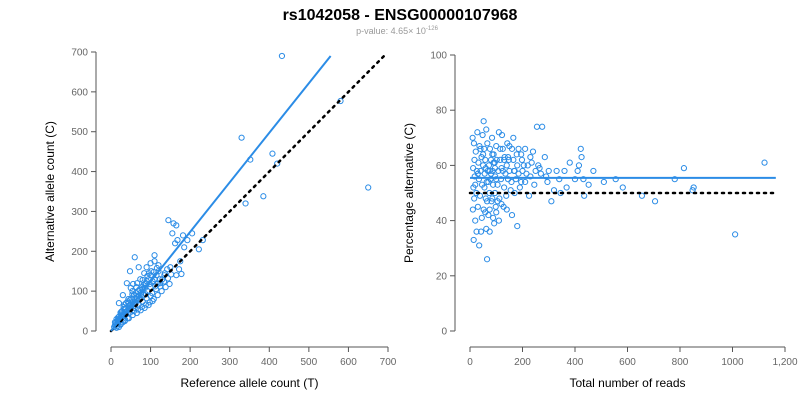 The width and height of the screenshot is (800, 400). I want to click on p-value-label: p-value: 4.65× 10-126, so click(397, 31).